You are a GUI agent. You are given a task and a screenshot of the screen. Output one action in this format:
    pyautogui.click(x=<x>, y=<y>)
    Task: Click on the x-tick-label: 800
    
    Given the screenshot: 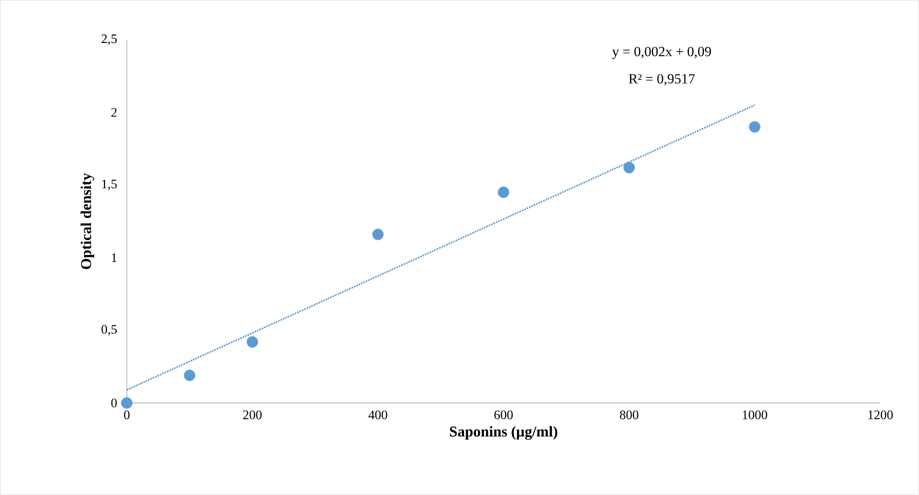 What is the action you would take?
    pyautogui.click(x=629, y=415)
    